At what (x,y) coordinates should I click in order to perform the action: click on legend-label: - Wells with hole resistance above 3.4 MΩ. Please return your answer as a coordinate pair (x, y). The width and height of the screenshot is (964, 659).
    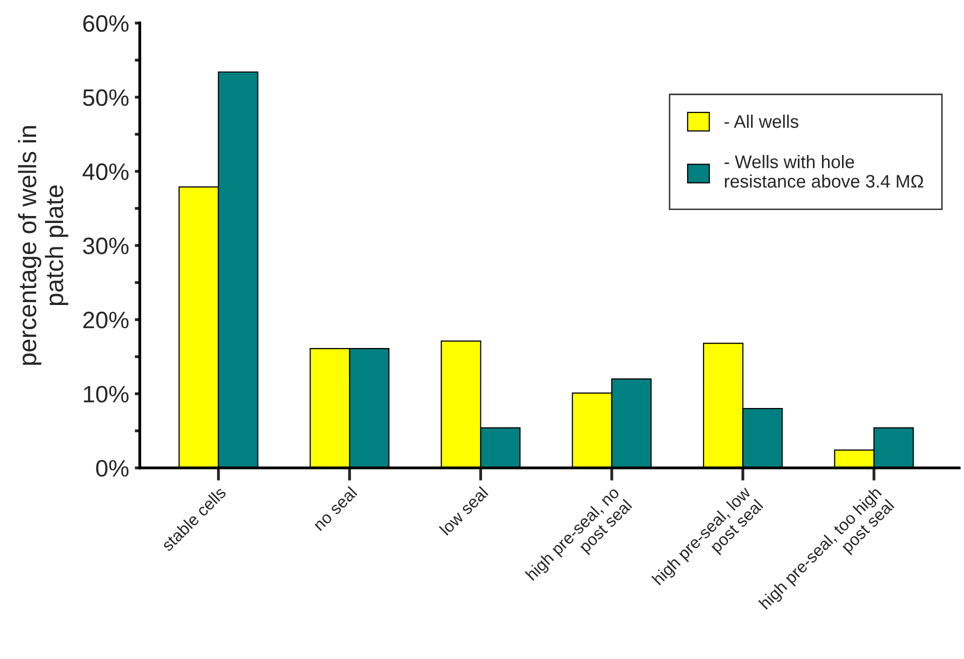
    Looking at the image, I should click on (824, 171).